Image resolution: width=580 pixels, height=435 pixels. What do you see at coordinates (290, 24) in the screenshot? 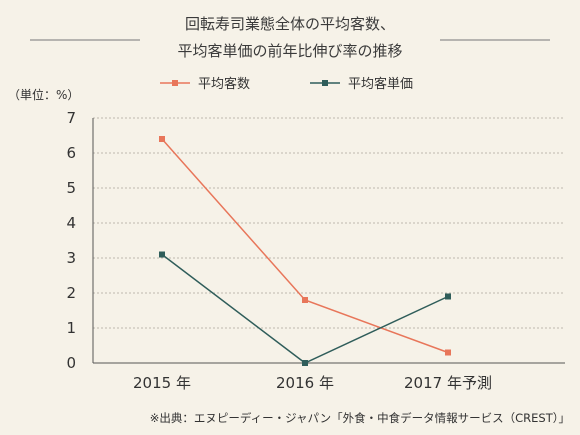
I see `chart-title-line1: 回転寿司業態全体の平均客数、` at bounding box center [290, 24].